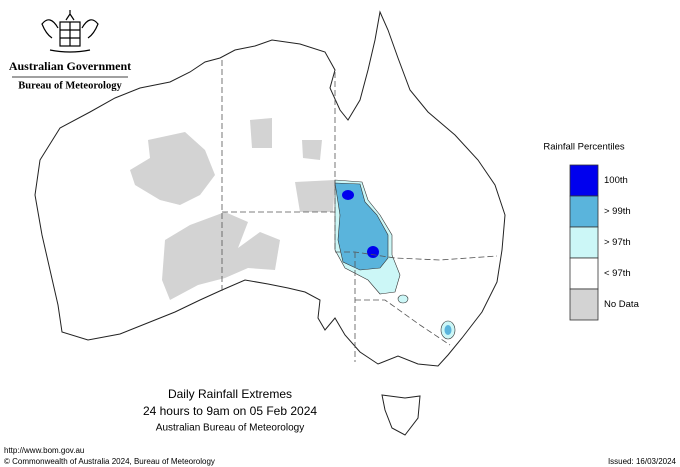 This screenshot has width=680, height=467. Describe the element at coordinates (622, 304) in the screenshot. I see `legend-label: No Data` at that location.